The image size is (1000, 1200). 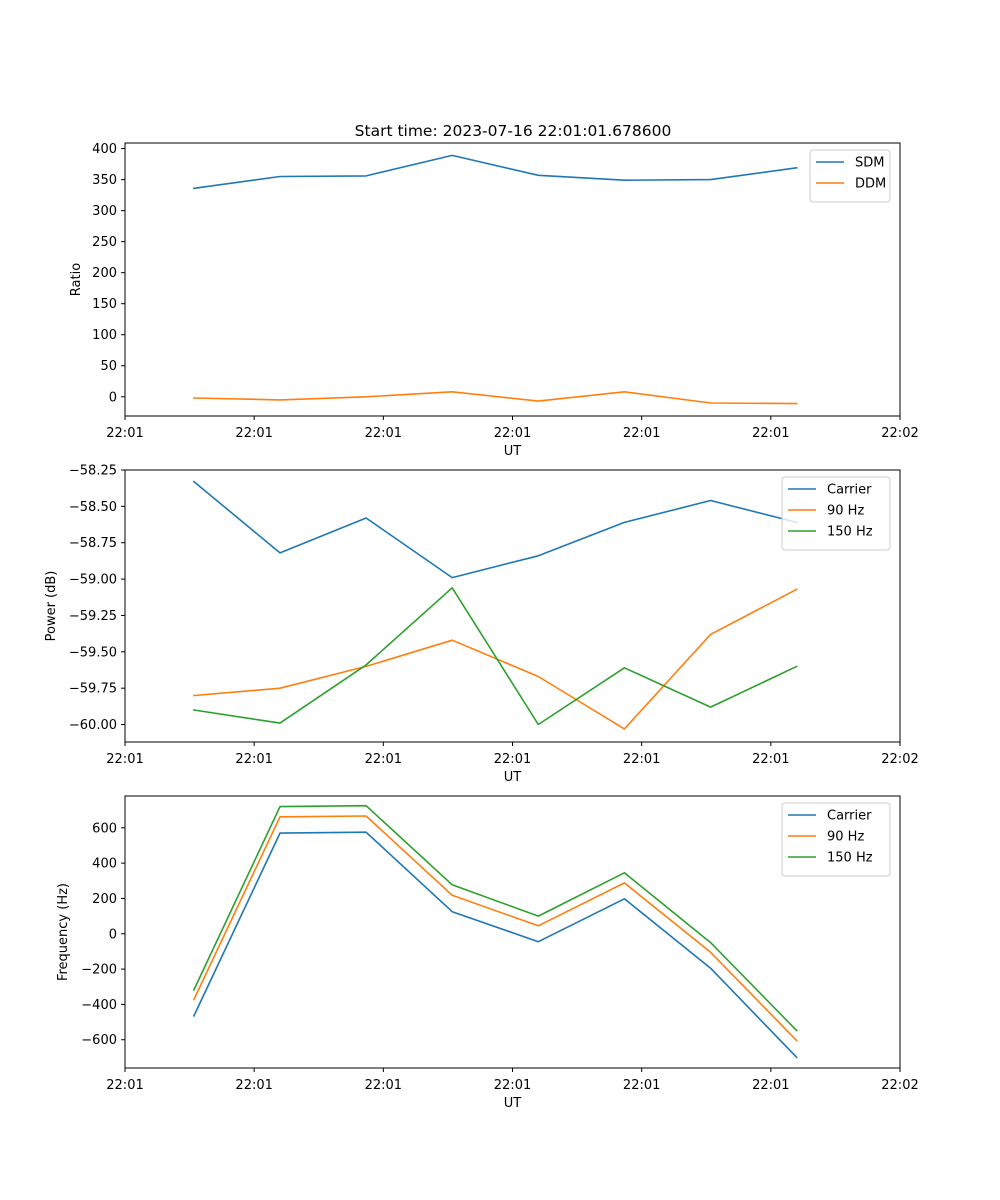 What do you see at coordinates (495, 279) in the screenshot?
I see `ratio-series-group` at bounding box center [495, 279].